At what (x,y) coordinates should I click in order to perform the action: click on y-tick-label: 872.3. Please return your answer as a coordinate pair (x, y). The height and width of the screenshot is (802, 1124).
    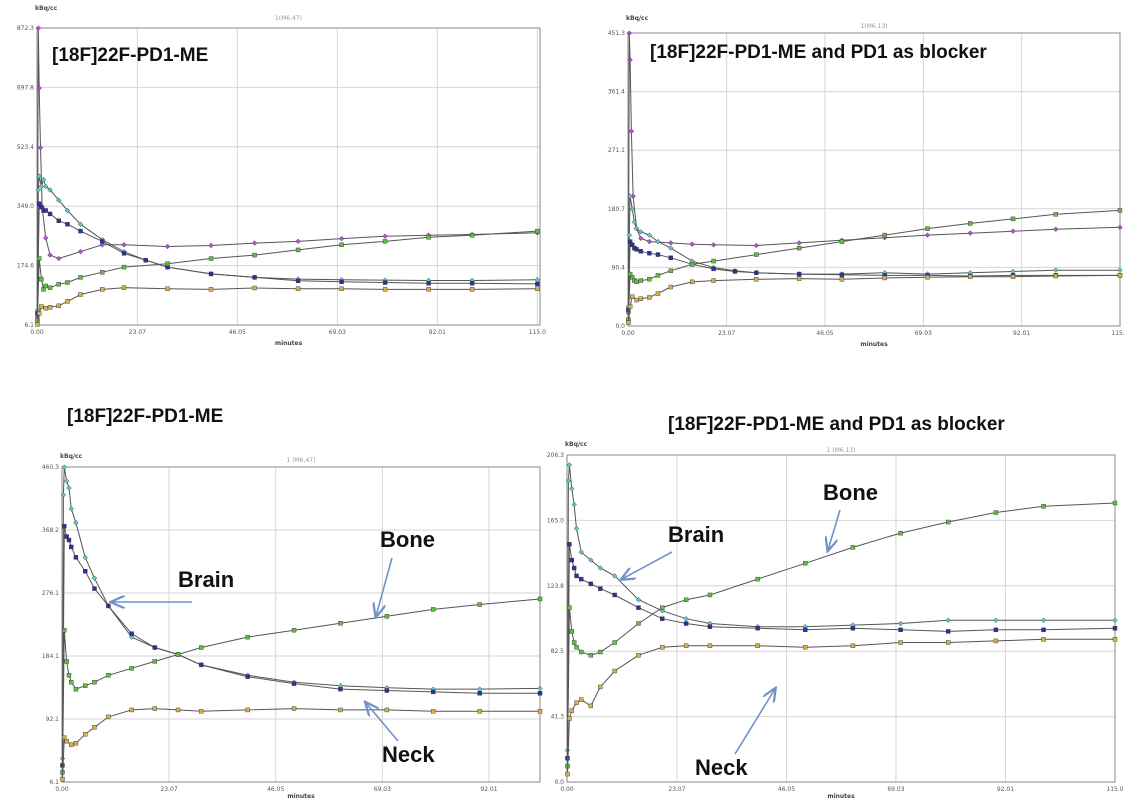
    Looking at the image, I should click on (25, 28).